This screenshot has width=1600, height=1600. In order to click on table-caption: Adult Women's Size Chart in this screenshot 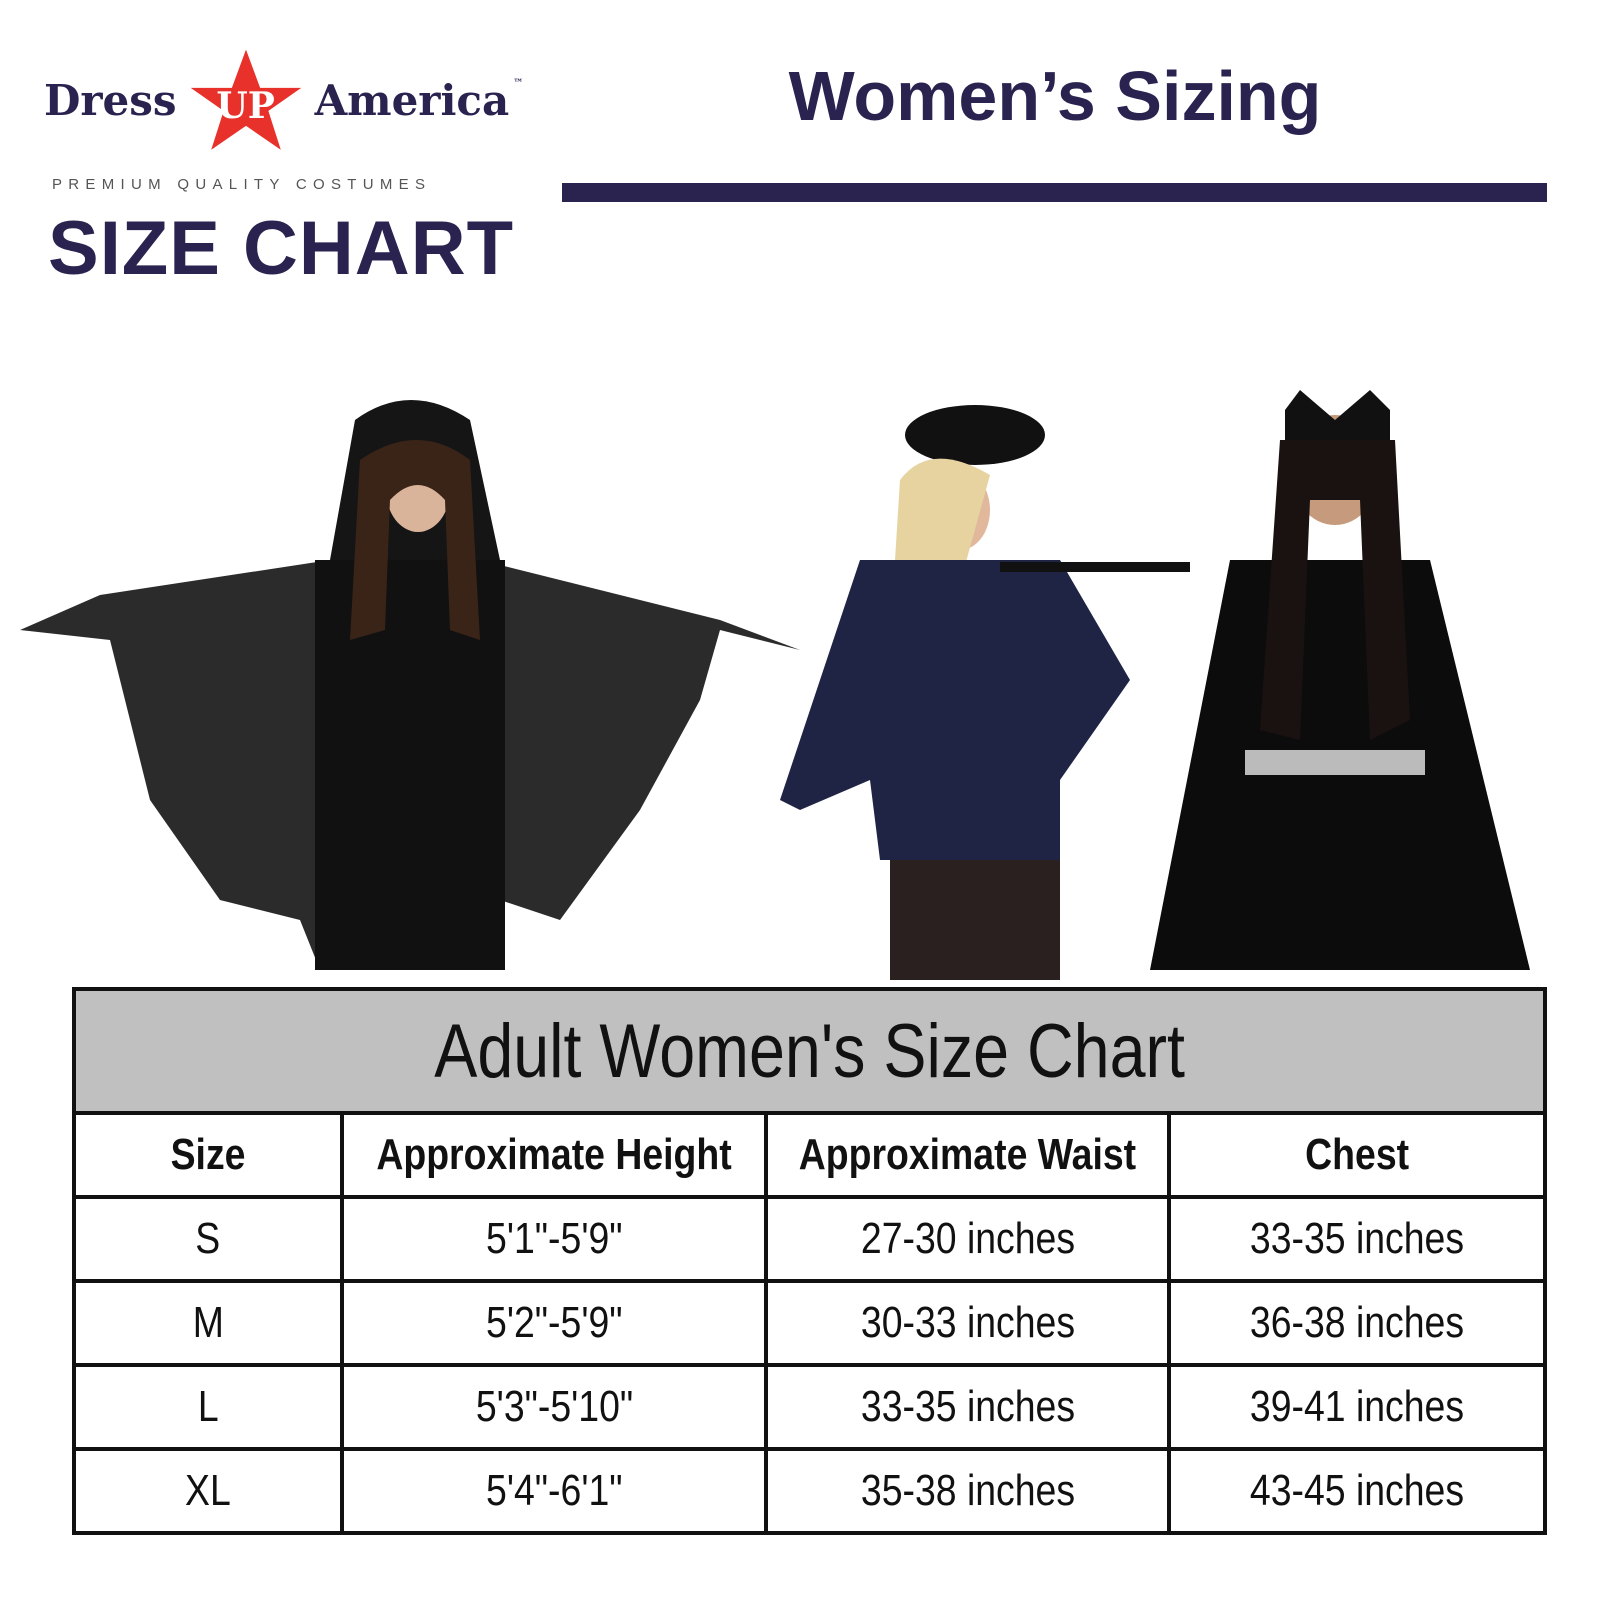, I will do `click(809, 1051)`.